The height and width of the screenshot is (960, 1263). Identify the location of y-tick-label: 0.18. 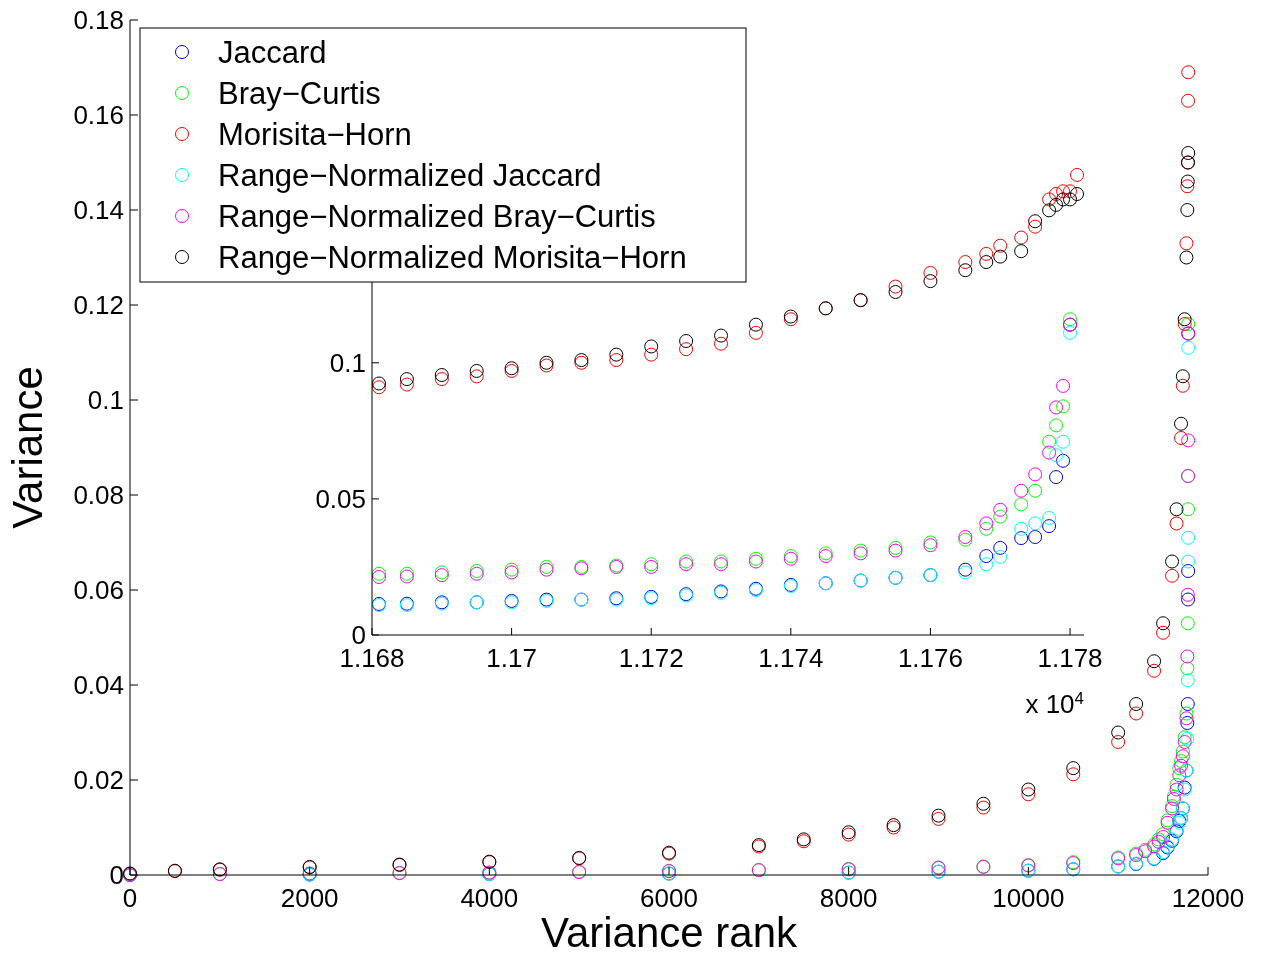
(98, 20).